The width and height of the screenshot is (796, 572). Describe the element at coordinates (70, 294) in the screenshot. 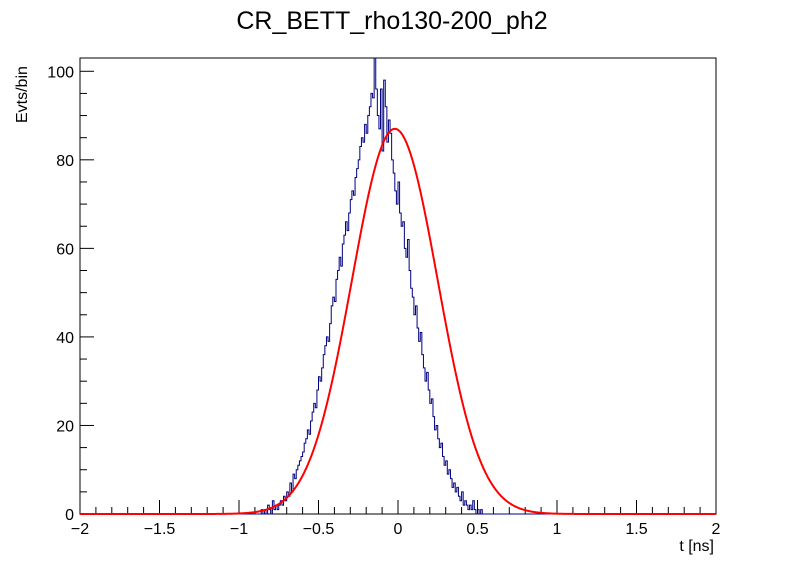

I see `y-axis: 0 20 40 60 80 100` at that location.